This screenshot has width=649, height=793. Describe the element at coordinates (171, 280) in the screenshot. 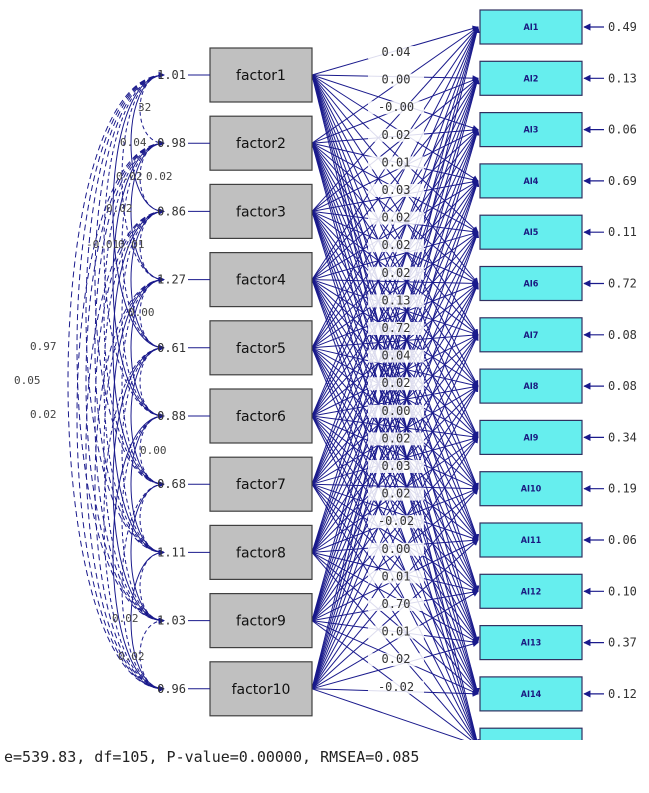

I see `factor-variance: 1.27` at that location.